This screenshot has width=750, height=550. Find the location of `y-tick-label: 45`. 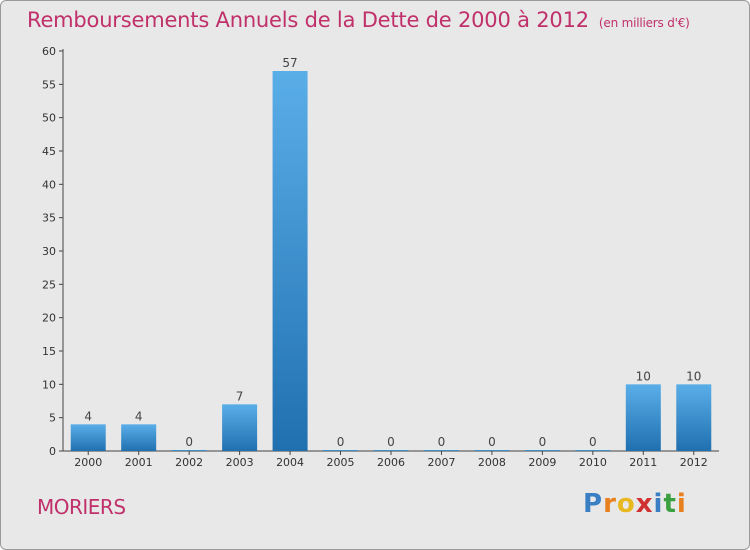

y-tick-label: 45 is located at coordinates (49, 151).